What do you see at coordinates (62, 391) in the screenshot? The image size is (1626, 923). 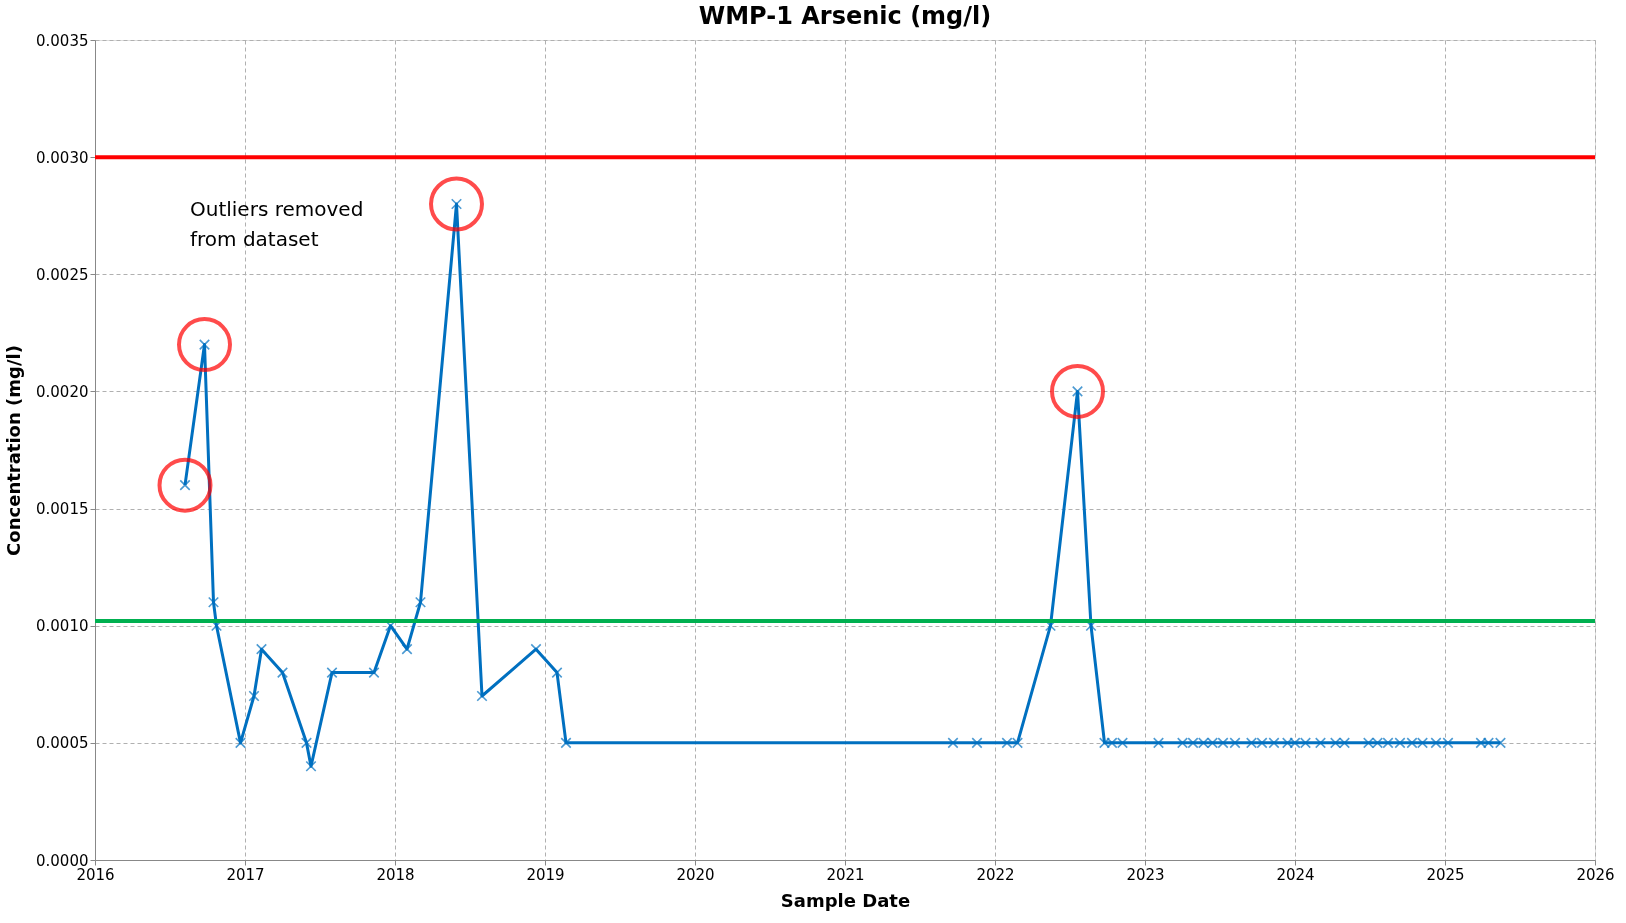 I see `y-tick-label: 0.0020` at bounding box center [62, 391].